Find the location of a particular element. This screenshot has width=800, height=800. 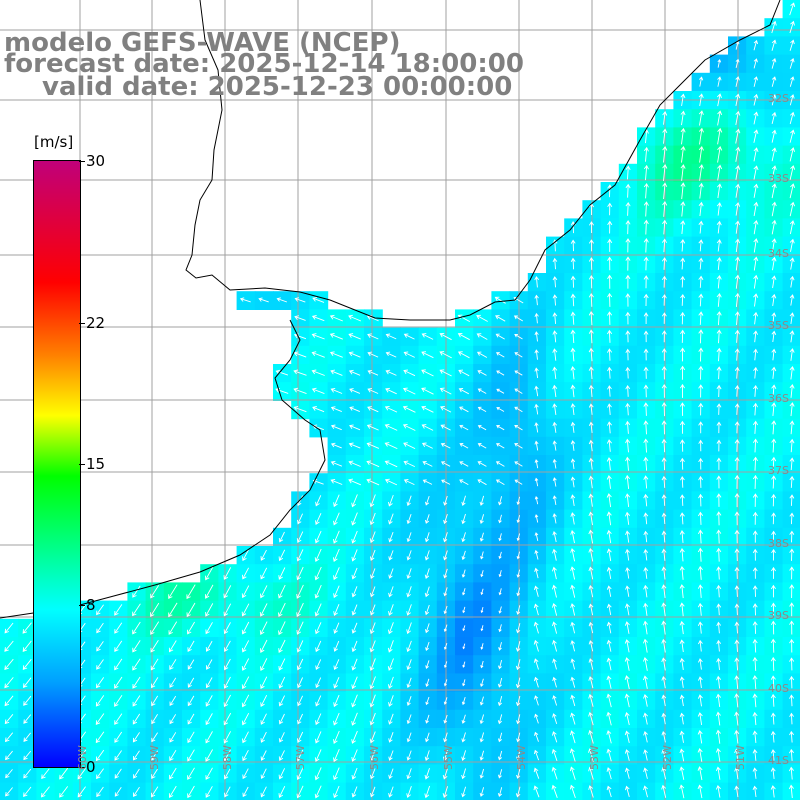

colorbar-tick is located at coordinates (82, 323).